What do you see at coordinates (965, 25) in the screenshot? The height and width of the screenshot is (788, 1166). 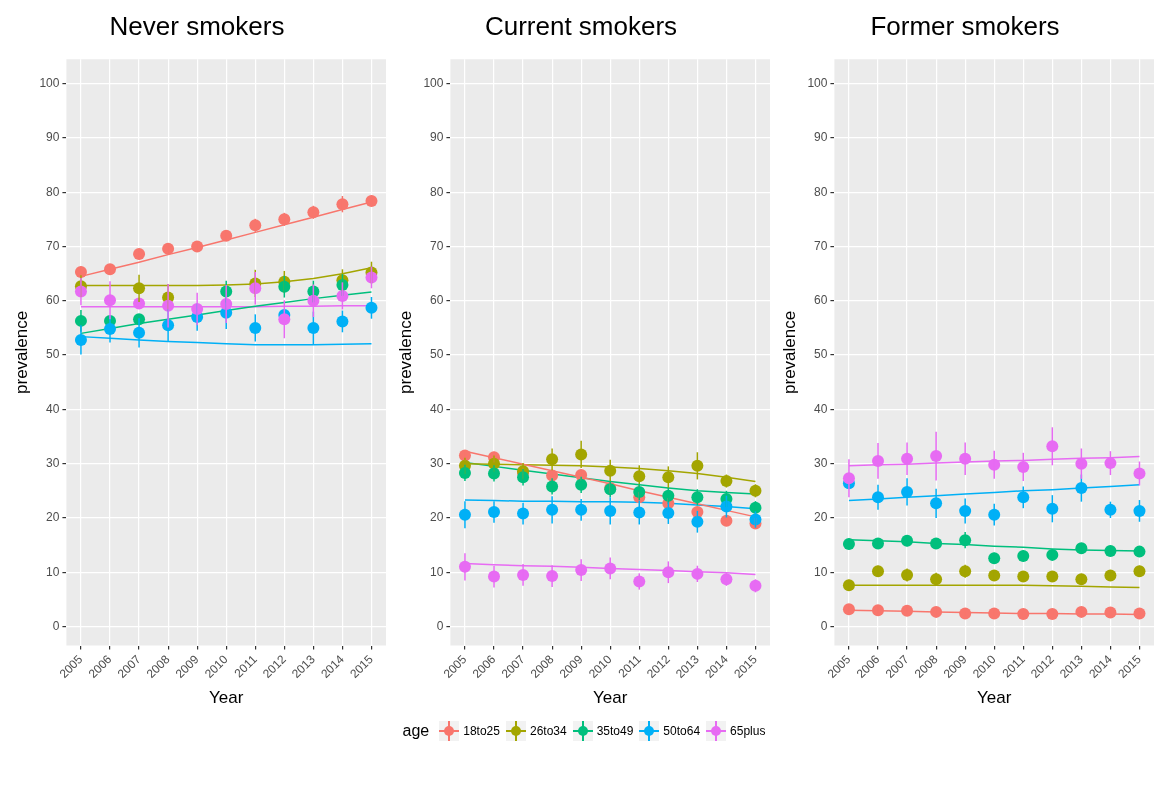 I see `chart-title: Former smokers` at bounding box center [965, 25].